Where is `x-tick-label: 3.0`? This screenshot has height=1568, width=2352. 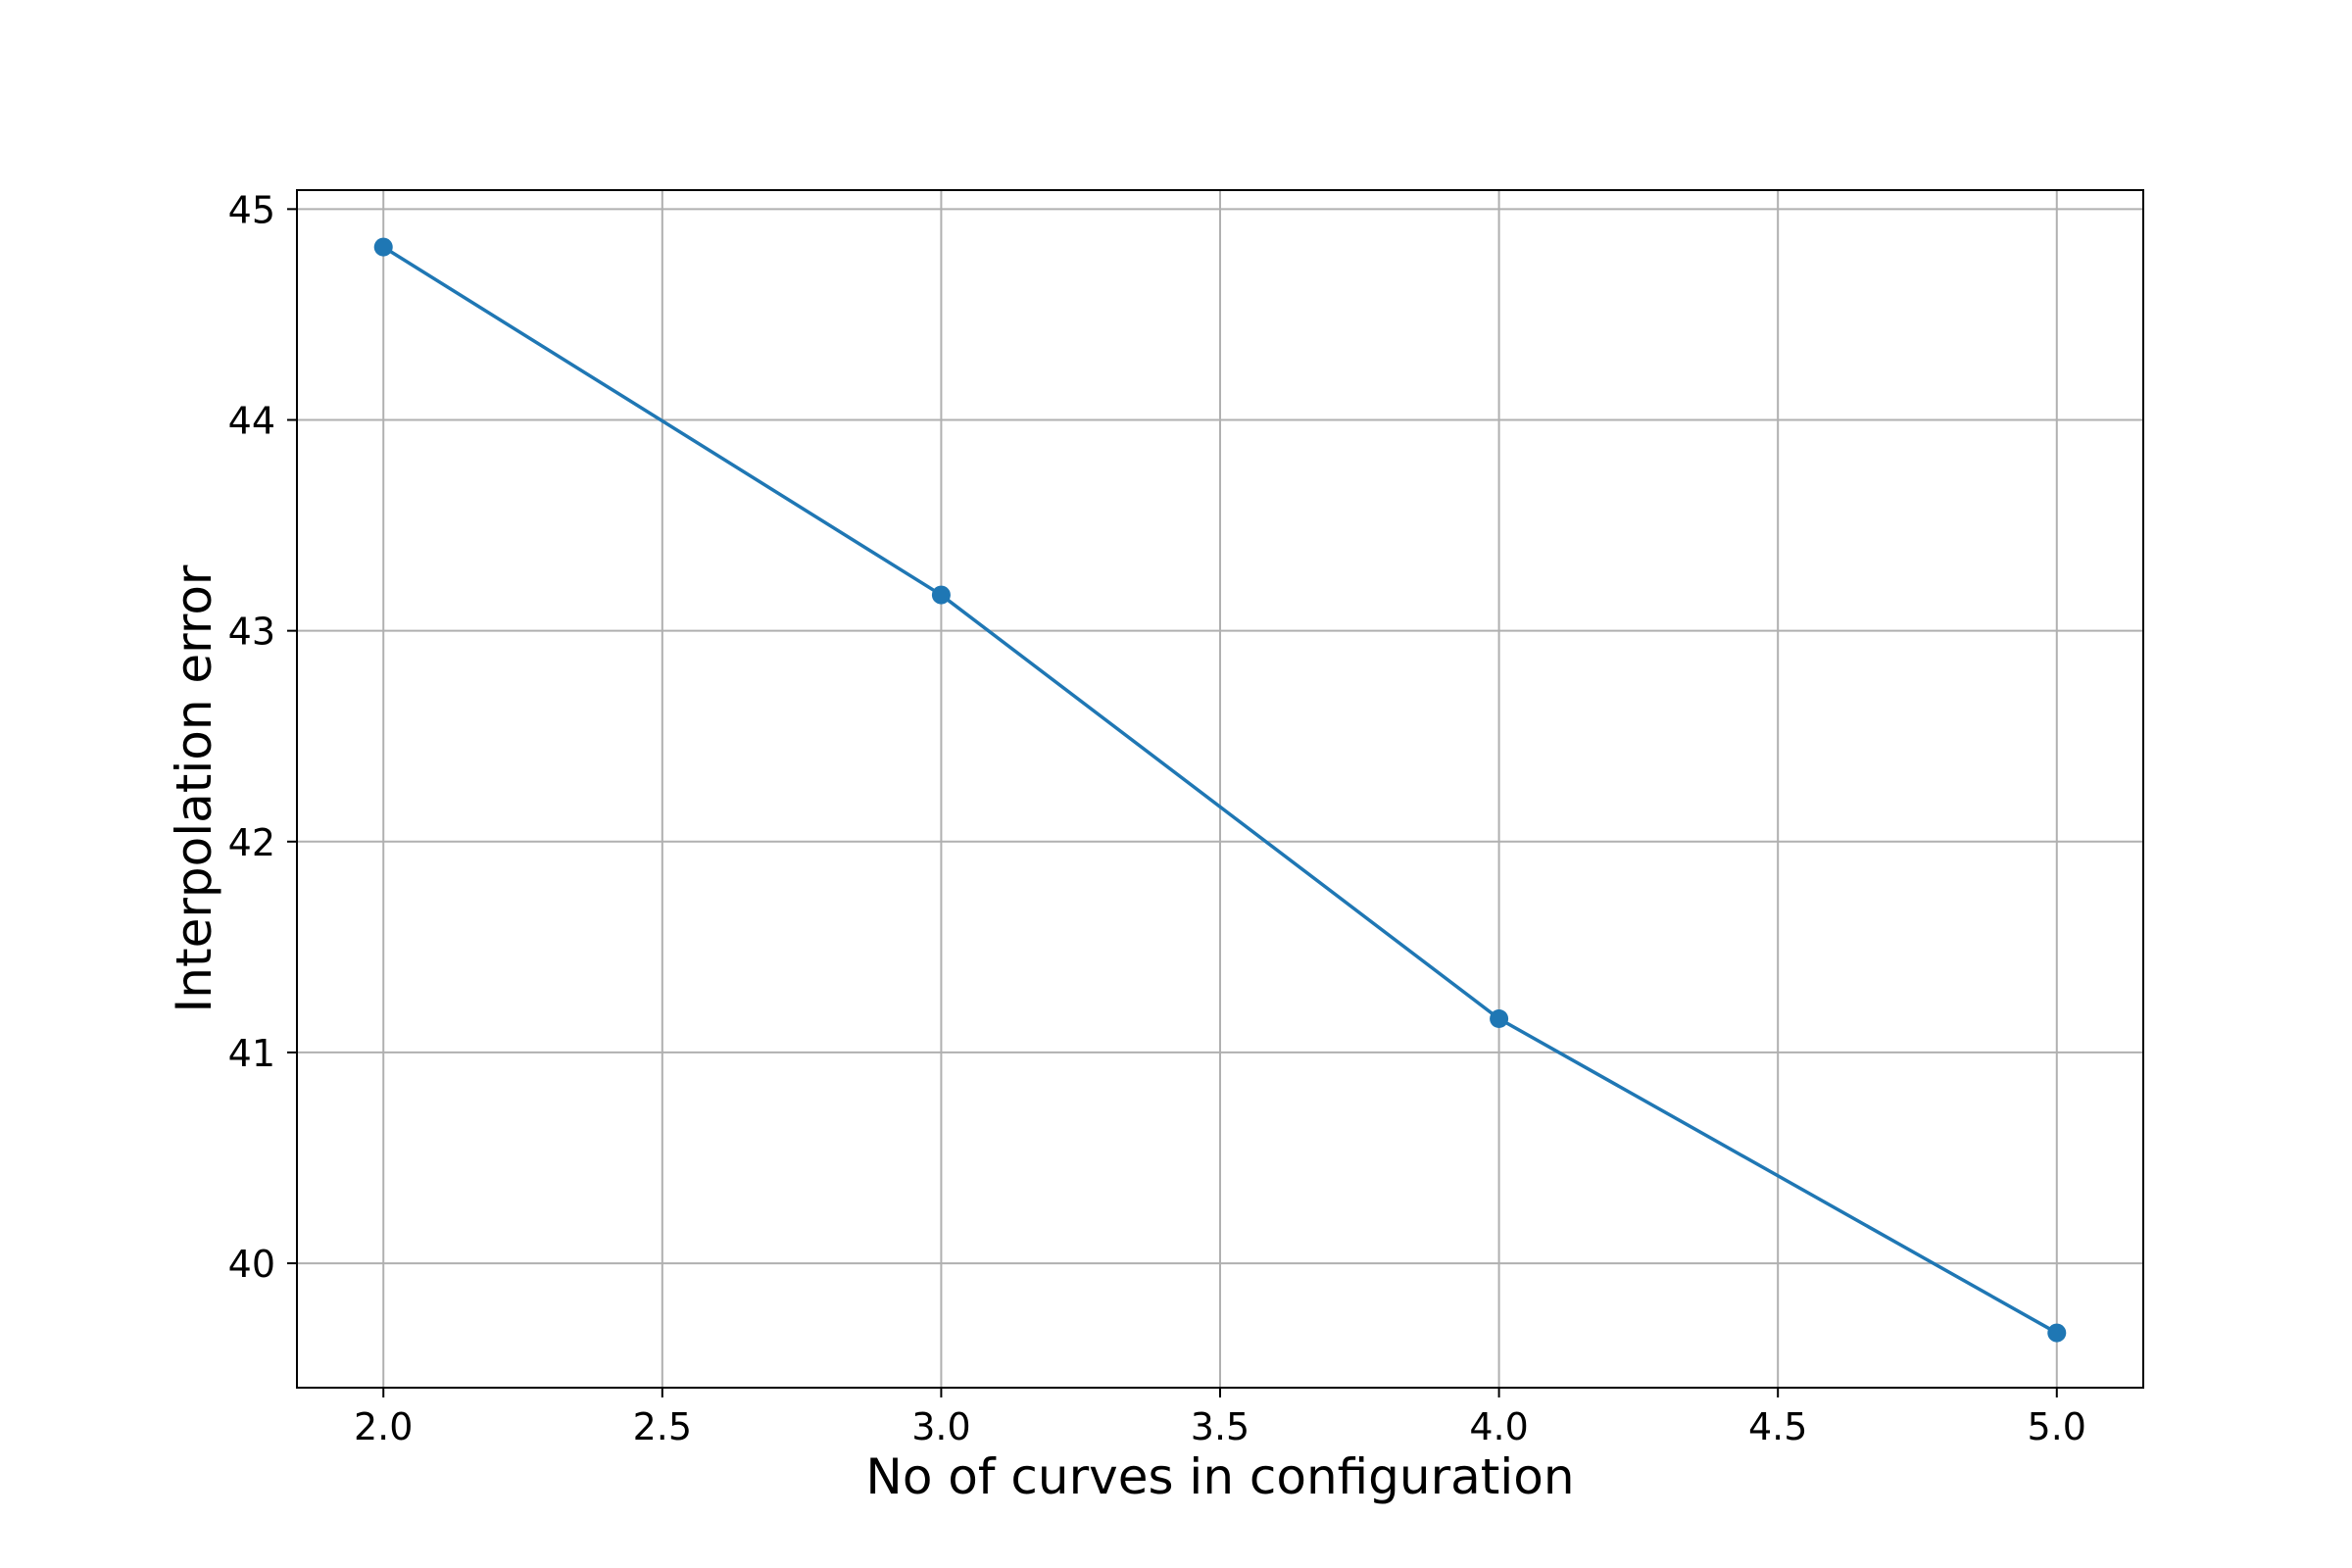 x-tick-label: 3.0 is located at coordinates (940, 1426).